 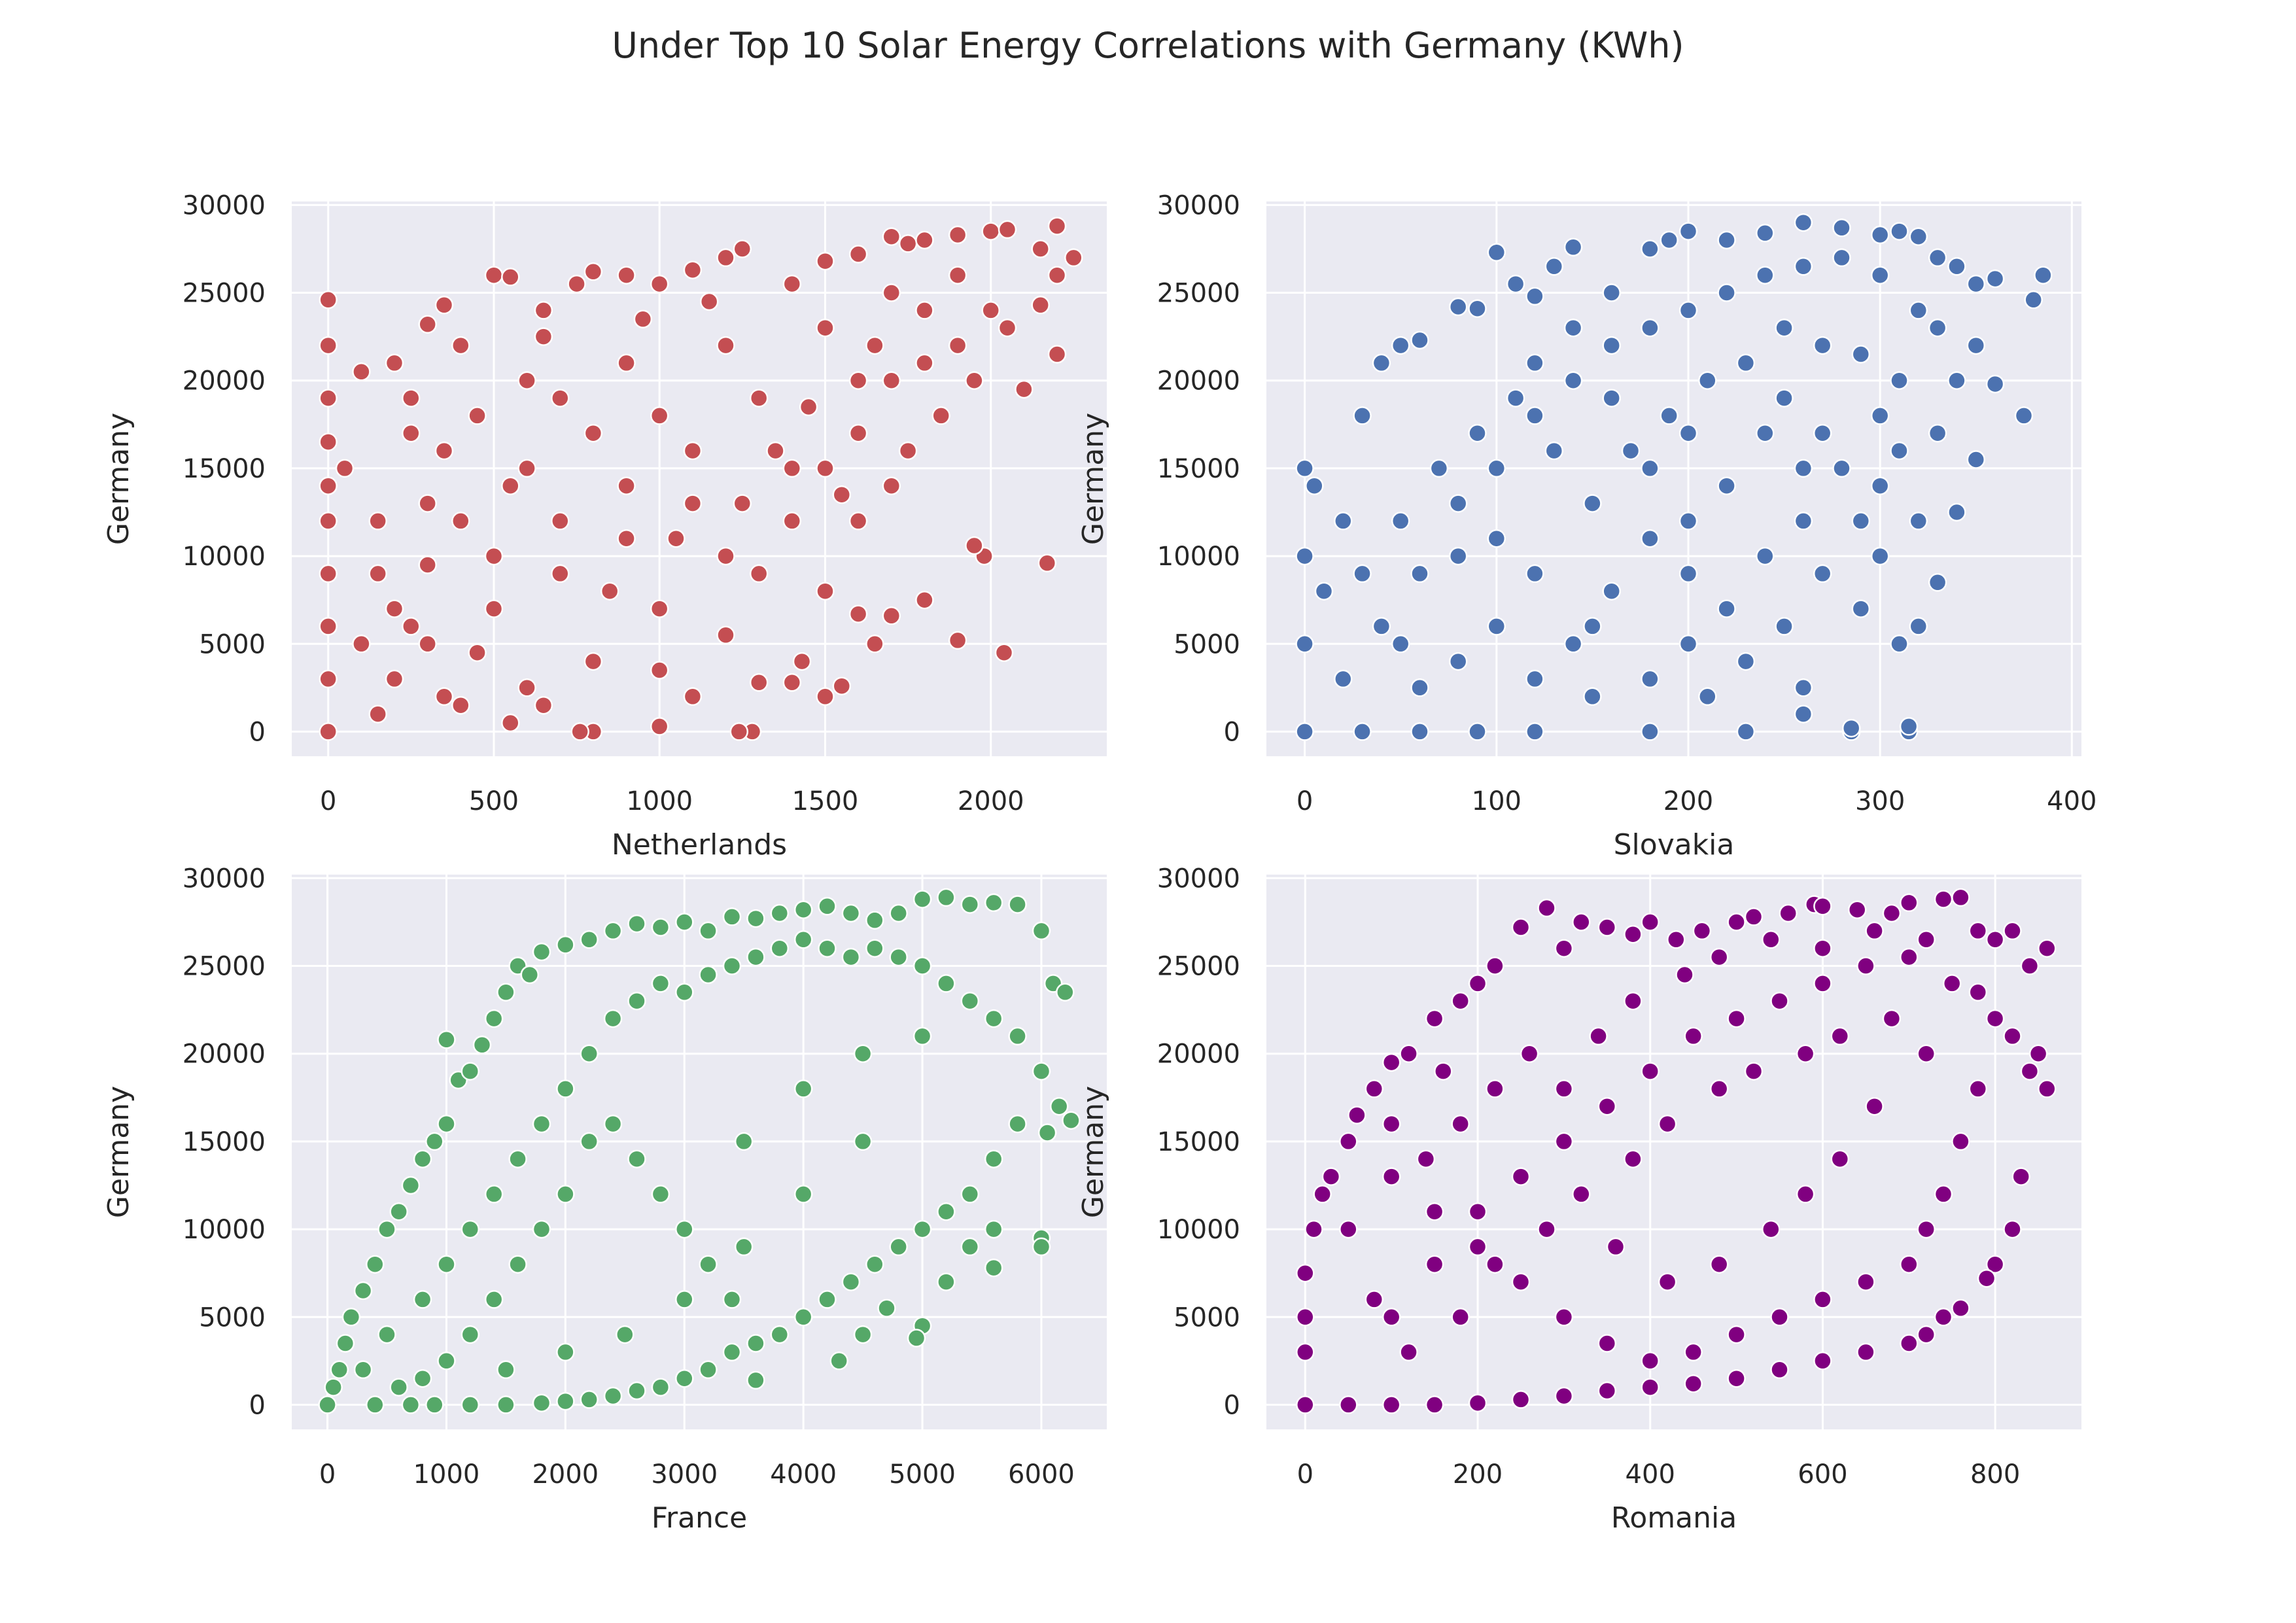 I want to click on y-tick-label: 30000, so click(x=1198, y=205).